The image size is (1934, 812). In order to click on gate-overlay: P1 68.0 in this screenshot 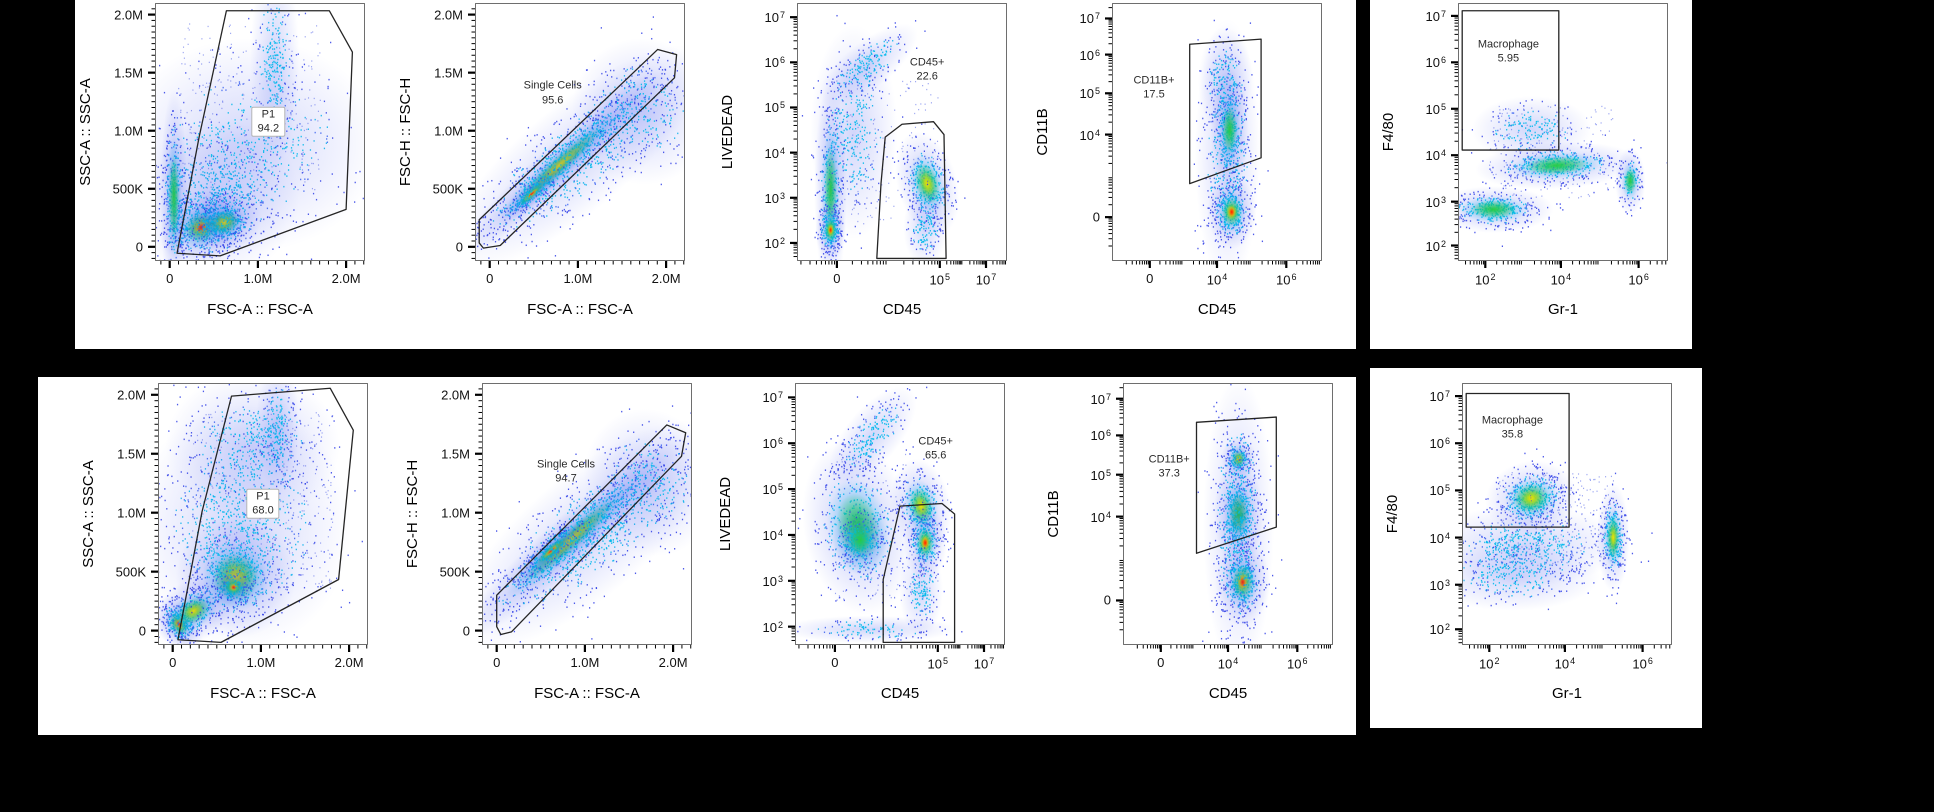, I will do `click(263, 514)`.